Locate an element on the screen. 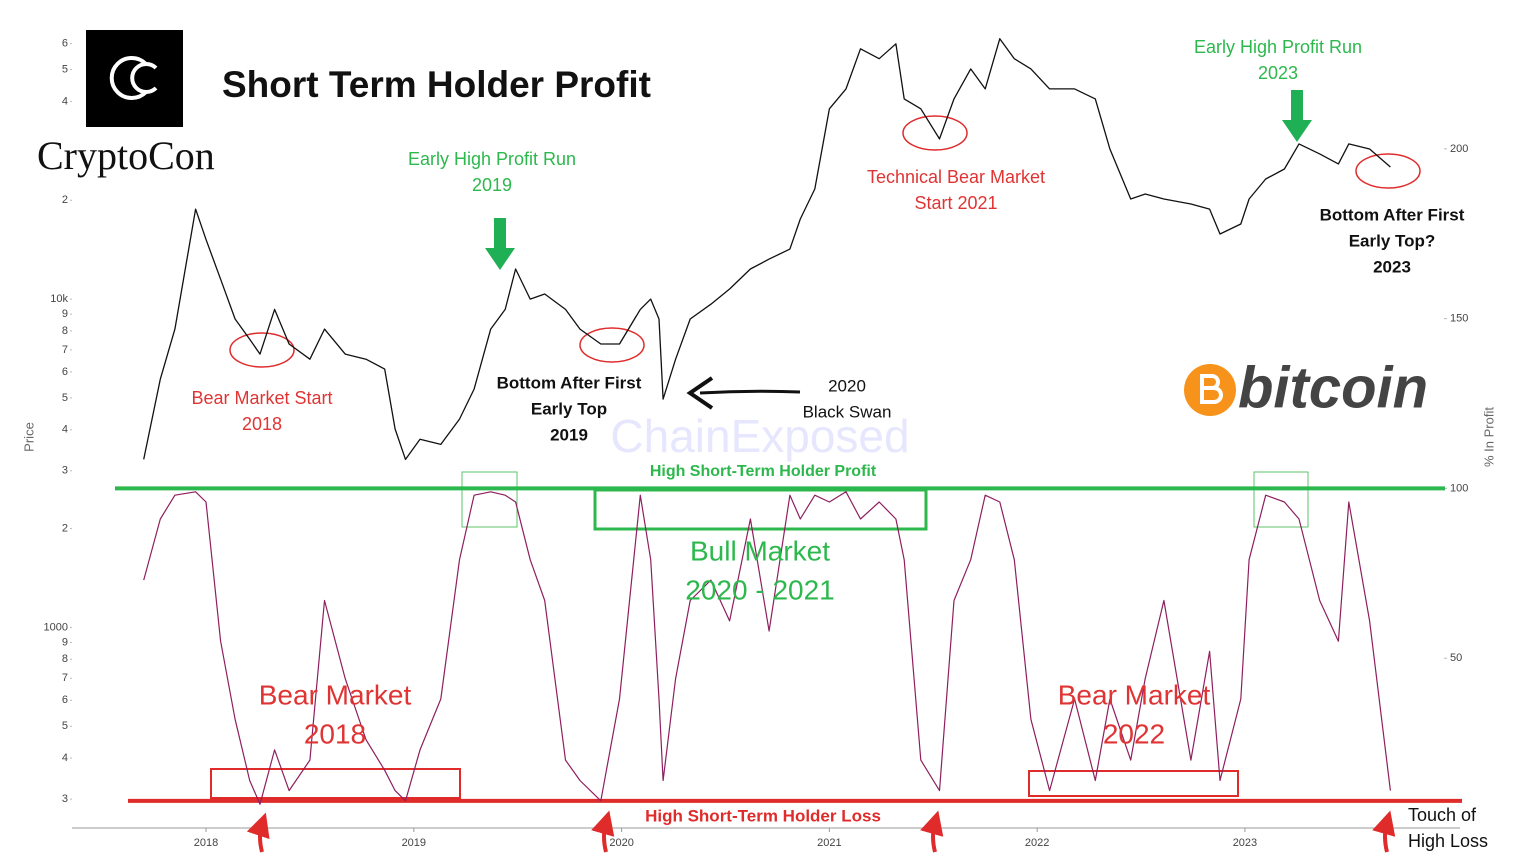 The width and height of the screenshot is (1521, 858). x-tick-label: 2019 is located at coordinates (414, 843).